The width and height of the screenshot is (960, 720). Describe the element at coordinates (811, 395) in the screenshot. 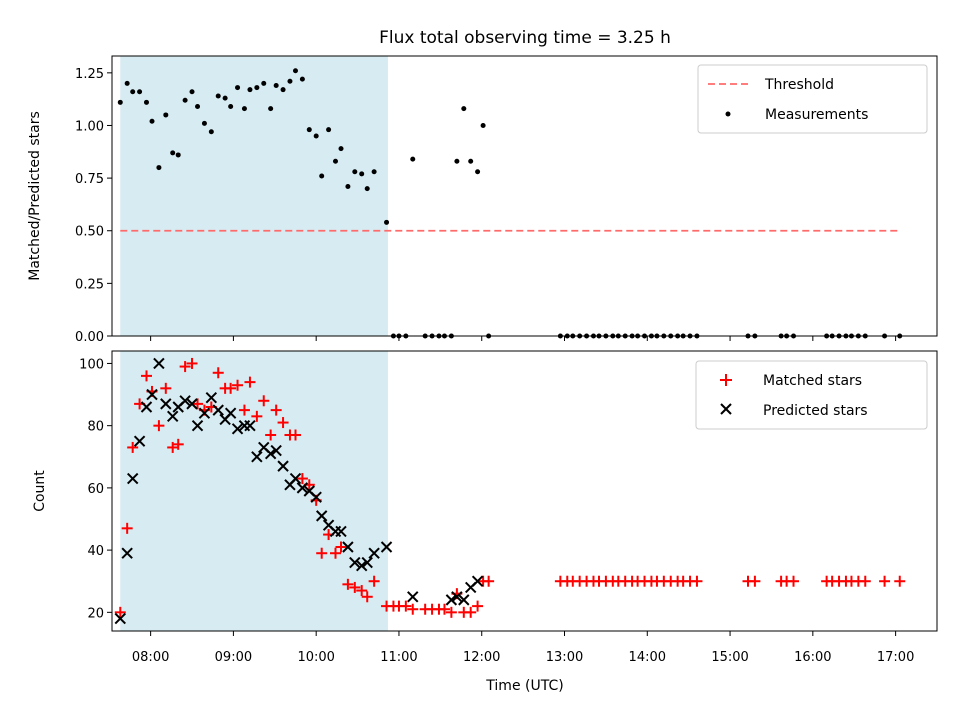

I see `bottom-legend: Matched stars Predicted stars` at that location.